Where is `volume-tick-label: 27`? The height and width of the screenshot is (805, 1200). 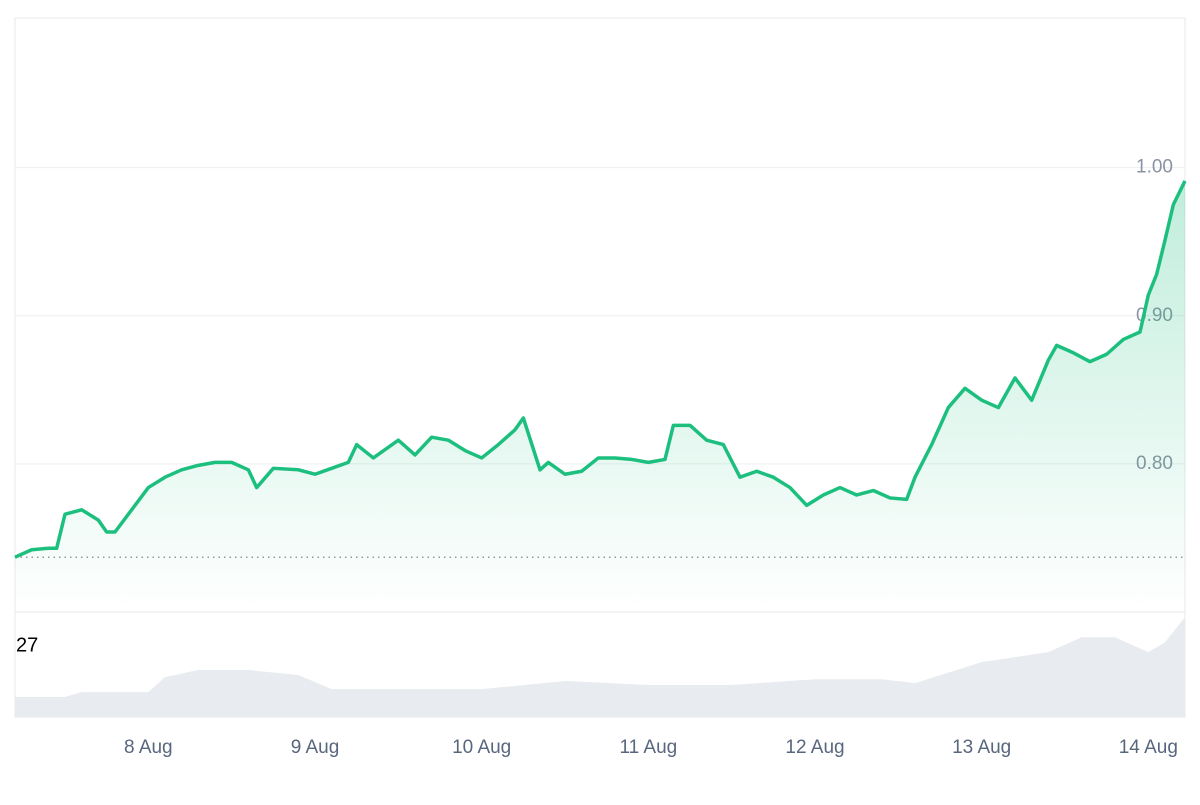 volume-tick-label: 27 is located at coordinates (27, 645).